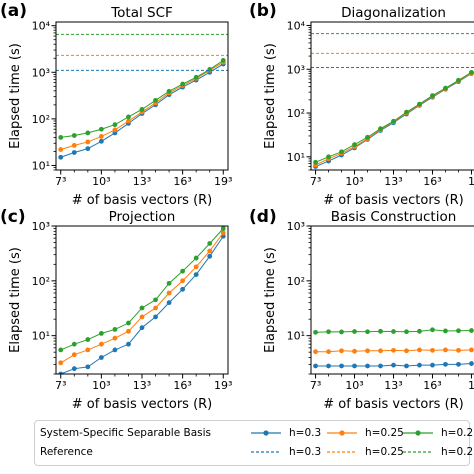  I want to click on legend-swatch-marker, so click(342, 433).